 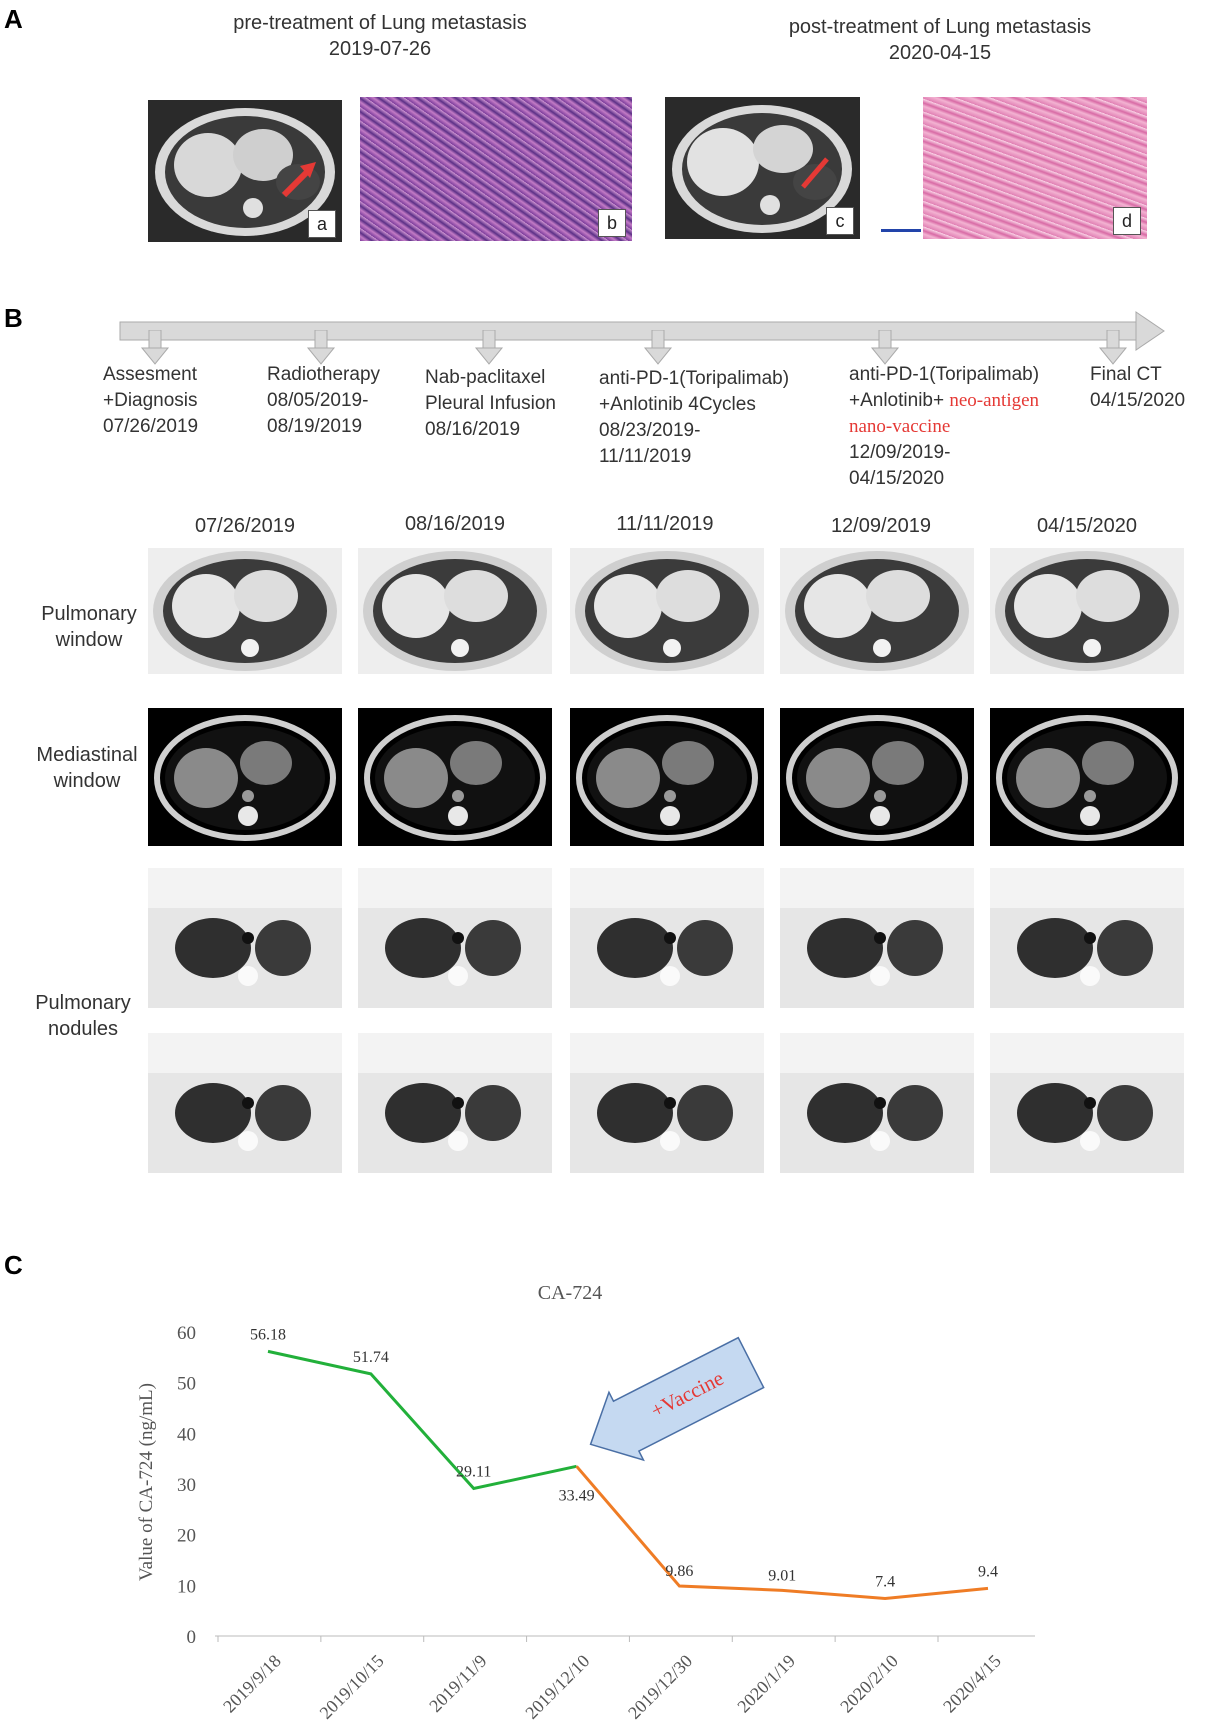 I want to click on panel-a-letter: A, so click(x=13, y=19).